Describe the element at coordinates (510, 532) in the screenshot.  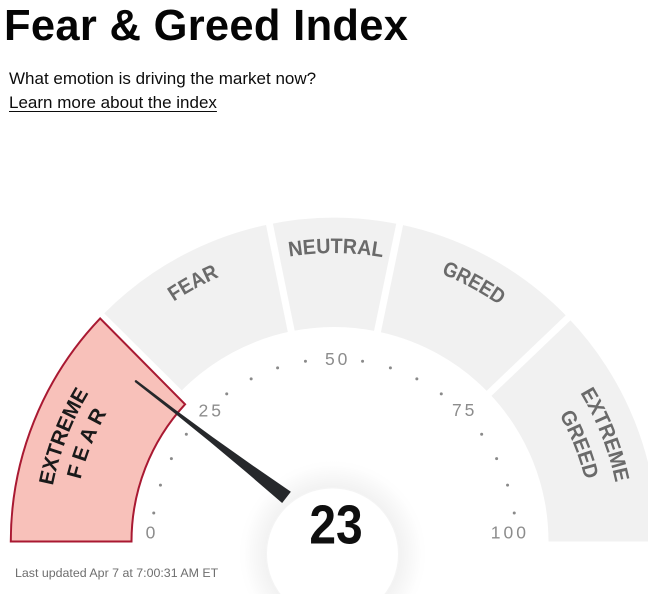
I see `svg-text: 100` at that location.